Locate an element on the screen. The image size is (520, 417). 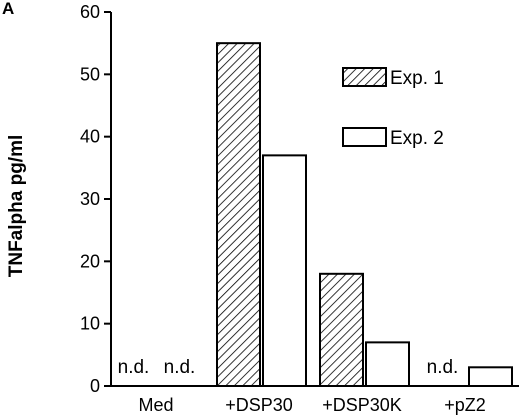
category-label: +DSP30 is located at coordinates (259, 405).